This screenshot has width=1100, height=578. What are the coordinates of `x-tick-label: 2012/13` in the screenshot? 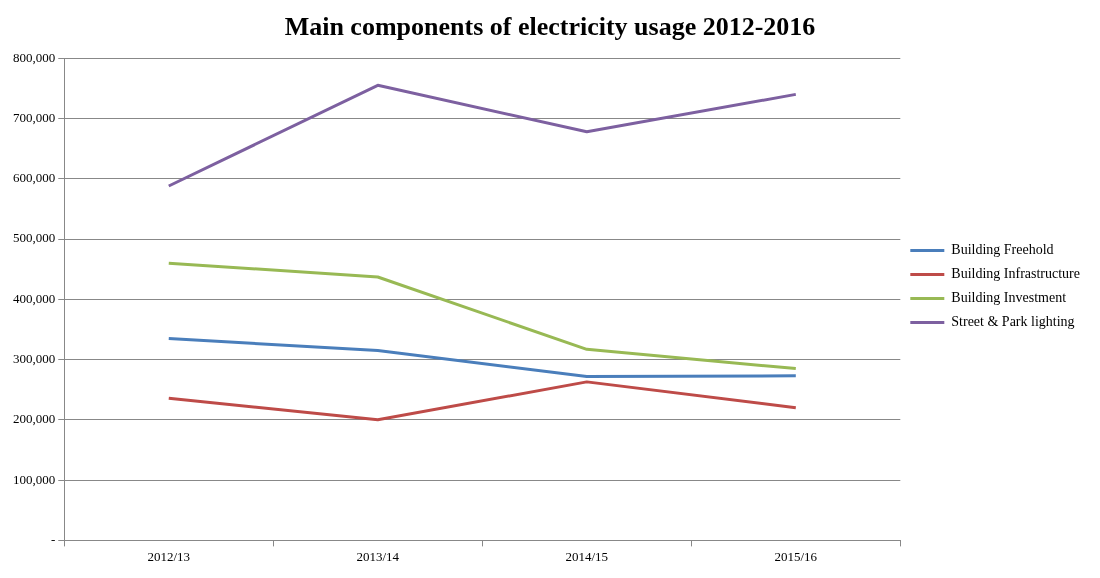 It's located at (169, 556).